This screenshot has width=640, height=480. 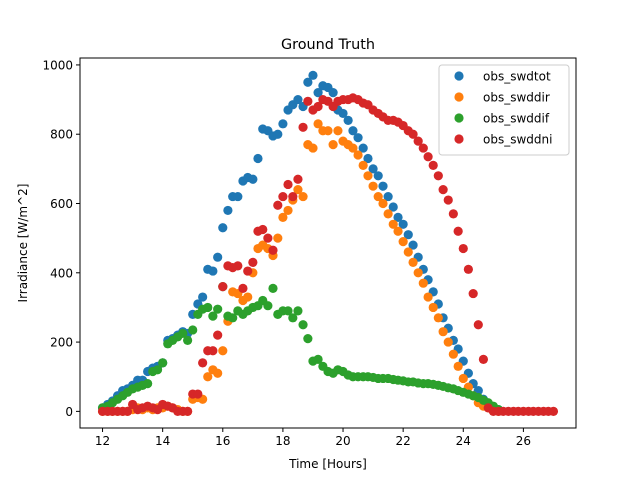 I want to click on x-tick-label: 20, so click(x=342, y=441).